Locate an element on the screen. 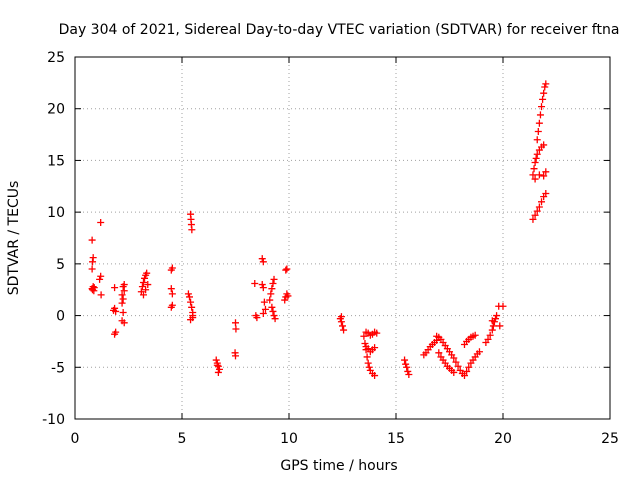 The height and width of the screenshot is (480, 640). y-tick-label: 15 is located at coordinates (56, 161).